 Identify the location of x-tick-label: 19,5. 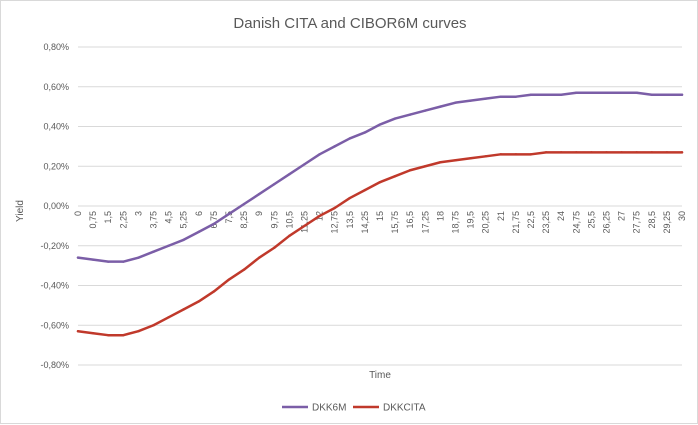
(471, 220).